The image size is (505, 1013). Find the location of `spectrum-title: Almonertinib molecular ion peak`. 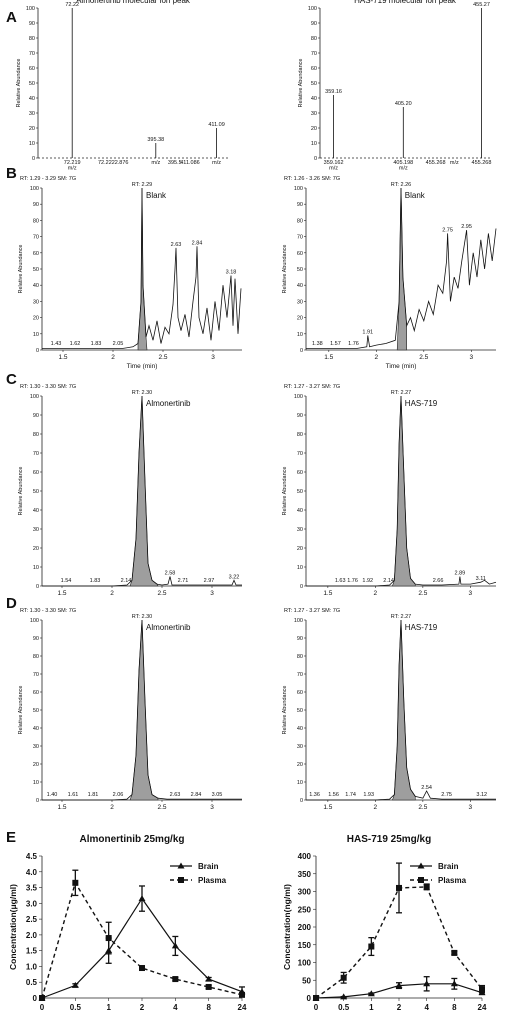

spectrum-title: Almonertinib molecular ion peak is located at coordinates (133, 2).